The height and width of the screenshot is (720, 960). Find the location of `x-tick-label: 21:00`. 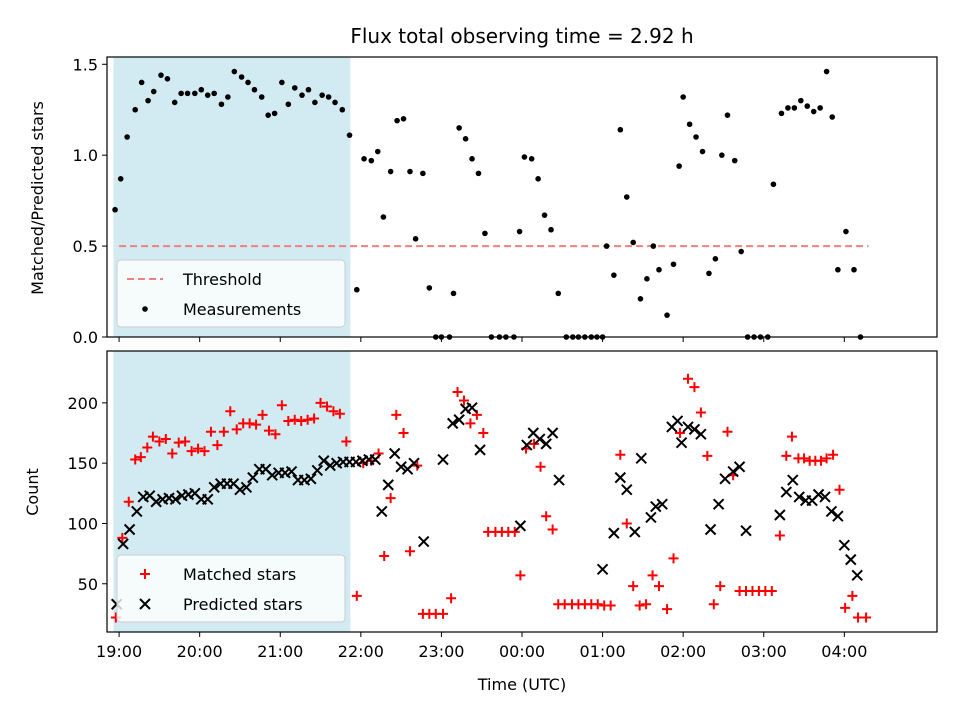

x-tick-label: 21:00 is located at coordinates (280, 651).